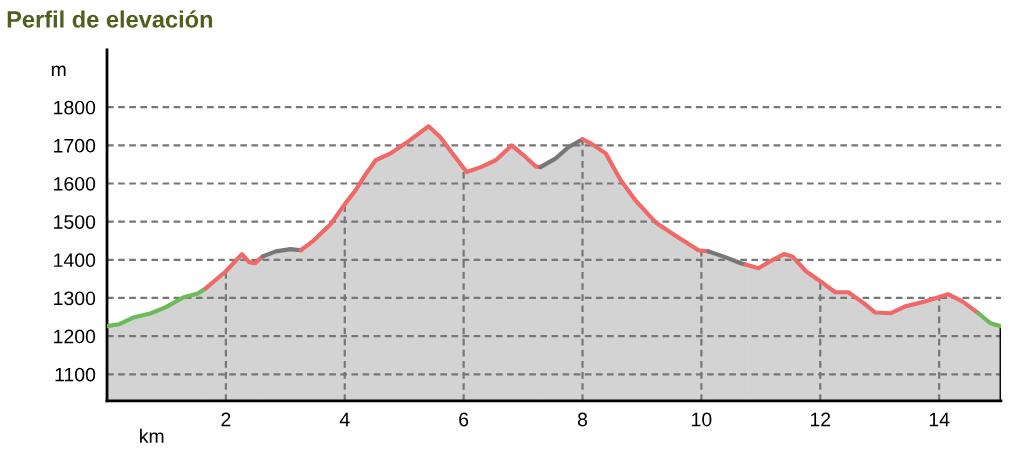  I want to click on y-tick-label: 1700, so click(75, 145).